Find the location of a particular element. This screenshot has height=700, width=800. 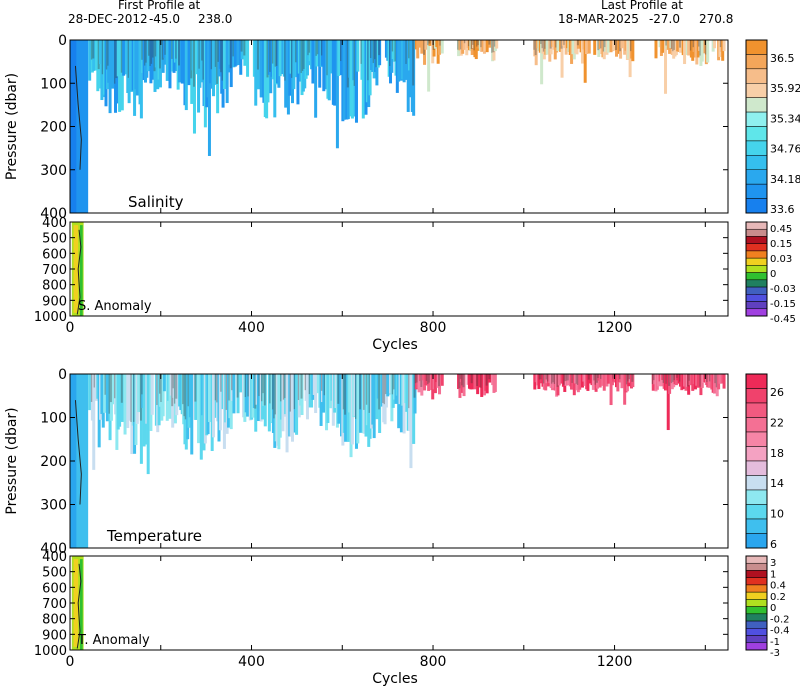

colorbar-label: 10 is located at coordinates (777, 514).